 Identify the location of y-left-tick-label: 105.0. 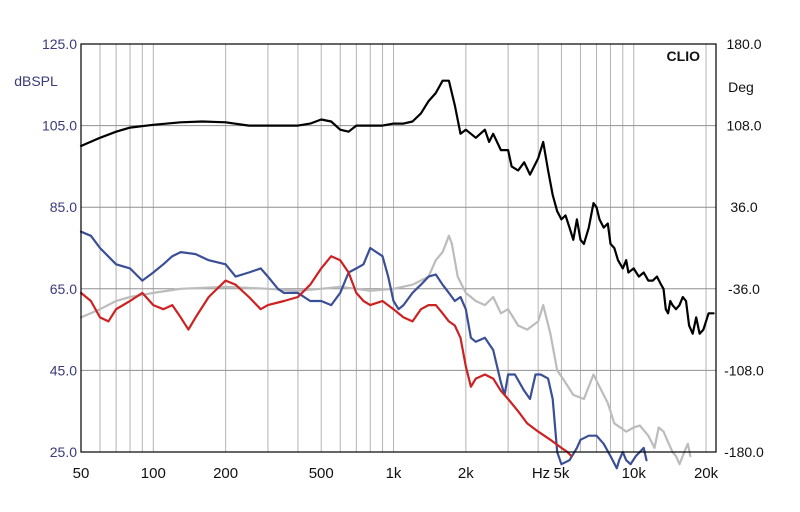
(59, 126).